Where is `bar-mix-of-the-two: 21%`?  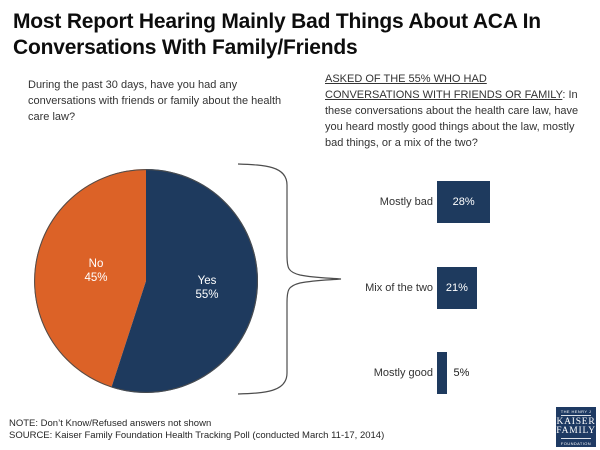 bar-mix-of-the-two: 21% is located at coordinates (457, 288).